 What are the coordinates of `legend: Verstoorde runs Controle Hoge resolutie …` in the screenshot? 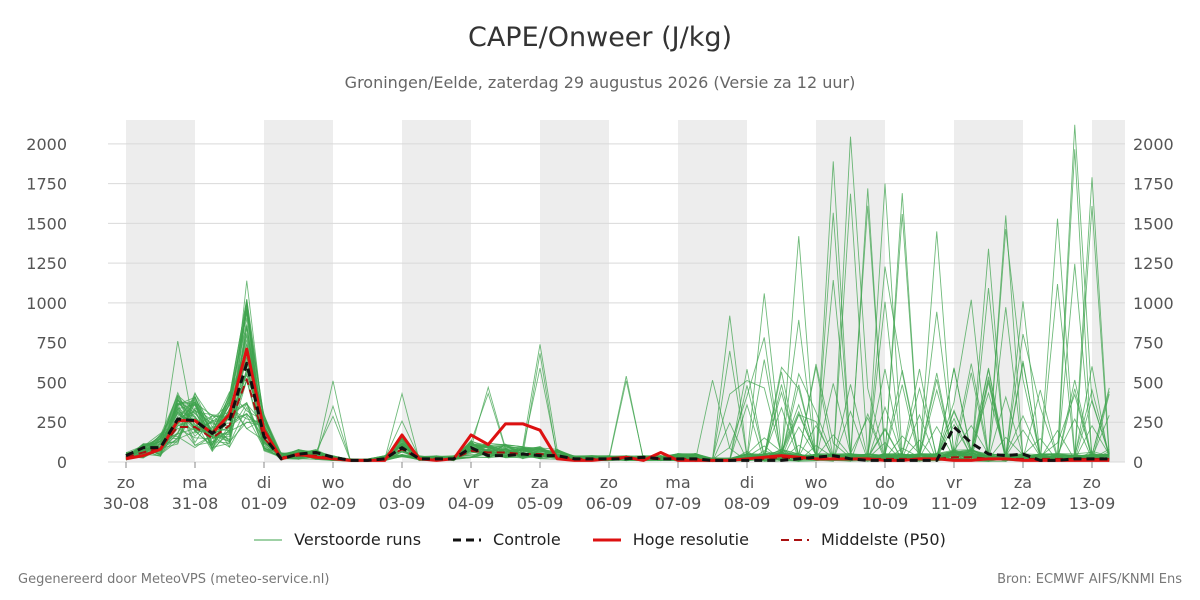 It's located at (600, 539).